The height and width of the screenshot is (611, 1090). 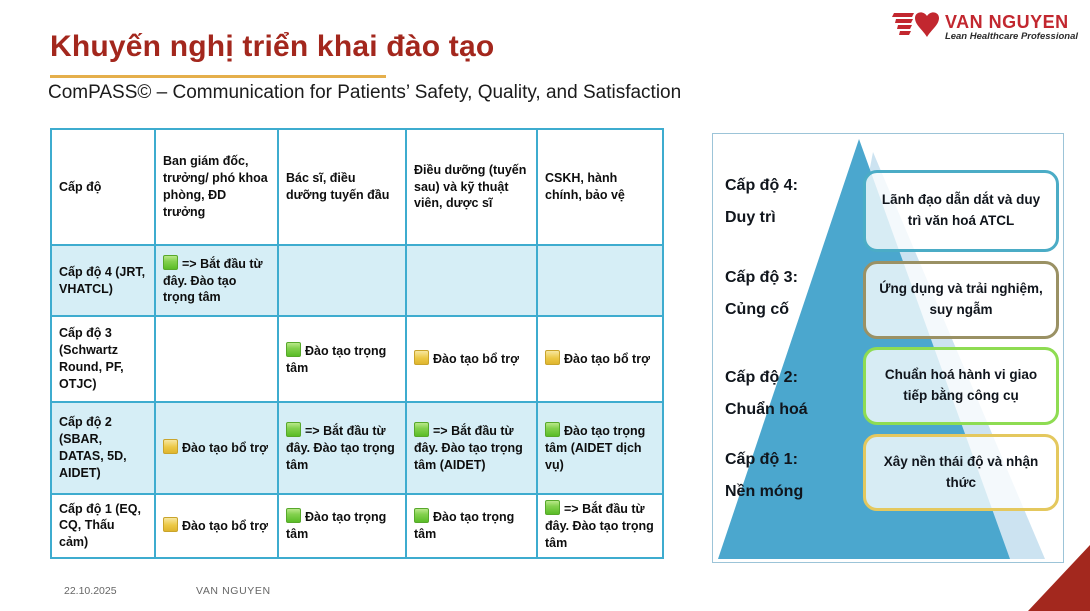 I want to click on pyramid-level-box: Chuẩn hoá hành vi giao tiếp bằng công cụ, so click(x=961, y=386).